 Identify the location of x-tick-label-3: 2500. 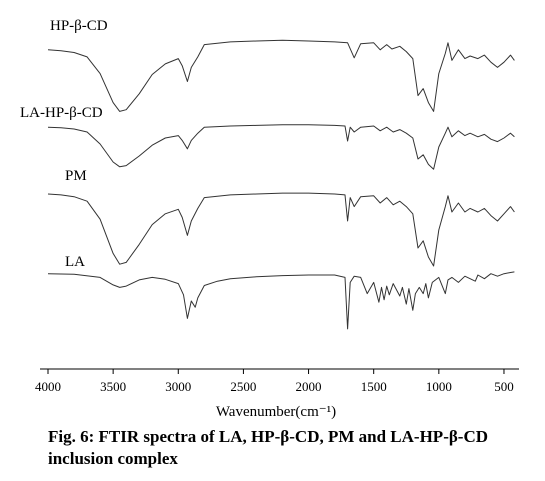
(243, 386).